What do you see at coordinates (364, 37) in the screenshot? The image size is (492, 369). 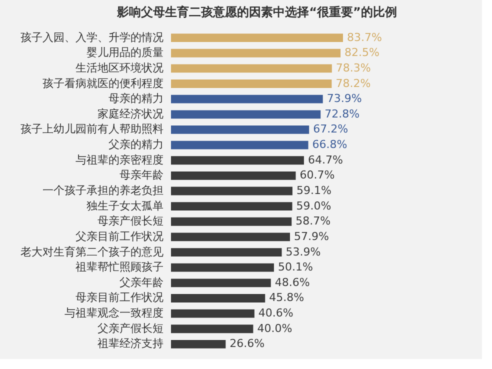 I see `data-label: 83.7%` at bounding box center [364, 37].